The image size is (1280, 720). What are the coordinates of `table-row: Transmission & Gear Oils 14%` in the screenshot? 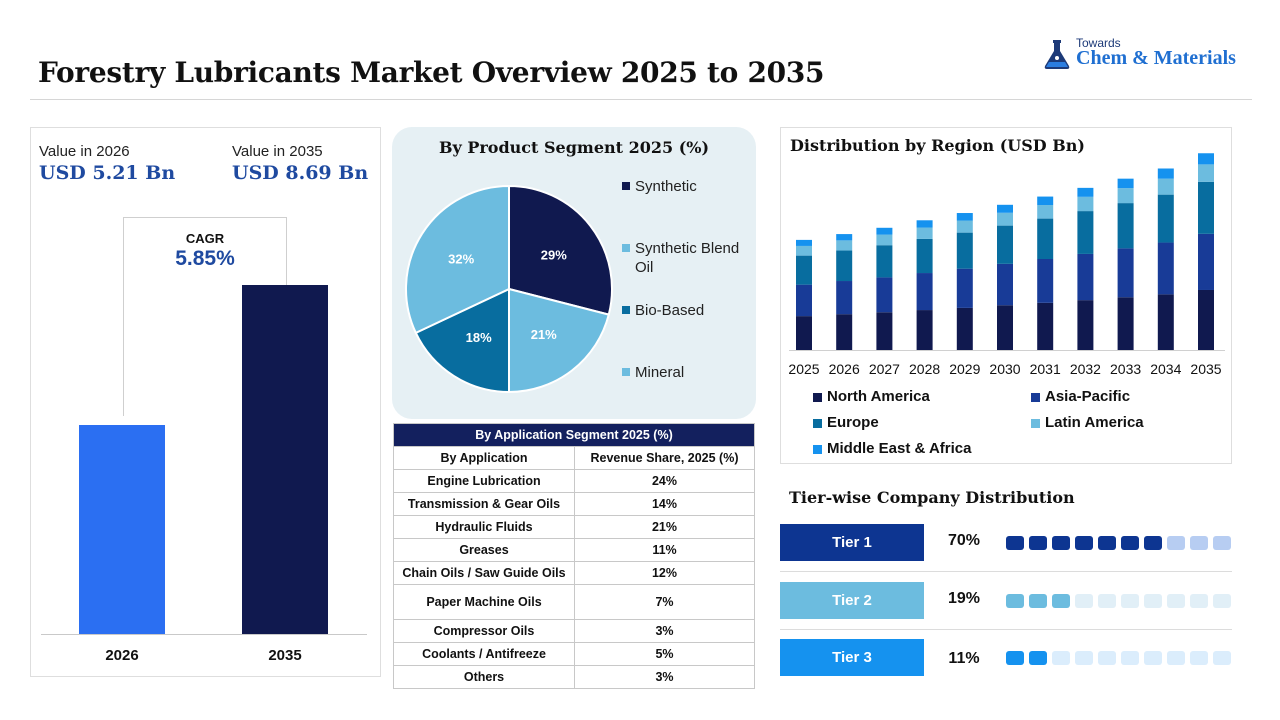 It's located at (574, 504).